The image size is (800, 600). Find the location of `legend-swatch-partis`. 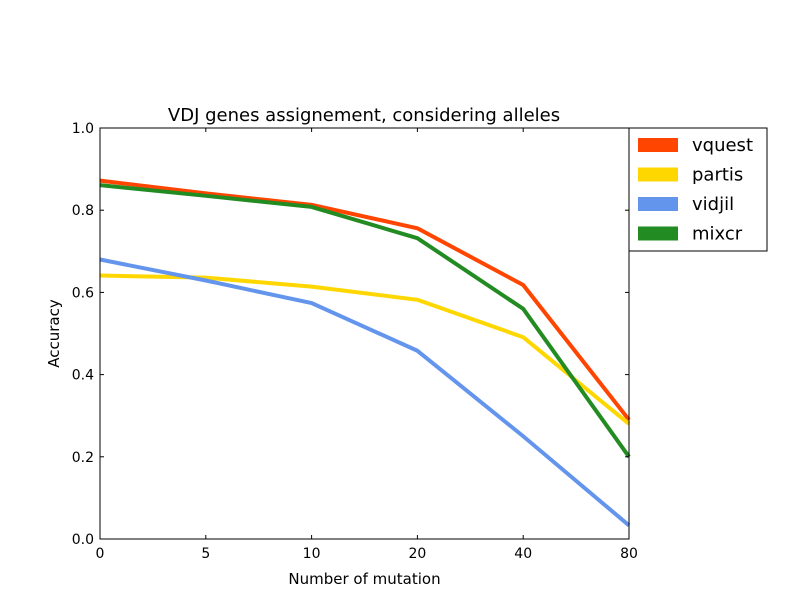

legend-swatch-partis is located at coordinates (658, 174).